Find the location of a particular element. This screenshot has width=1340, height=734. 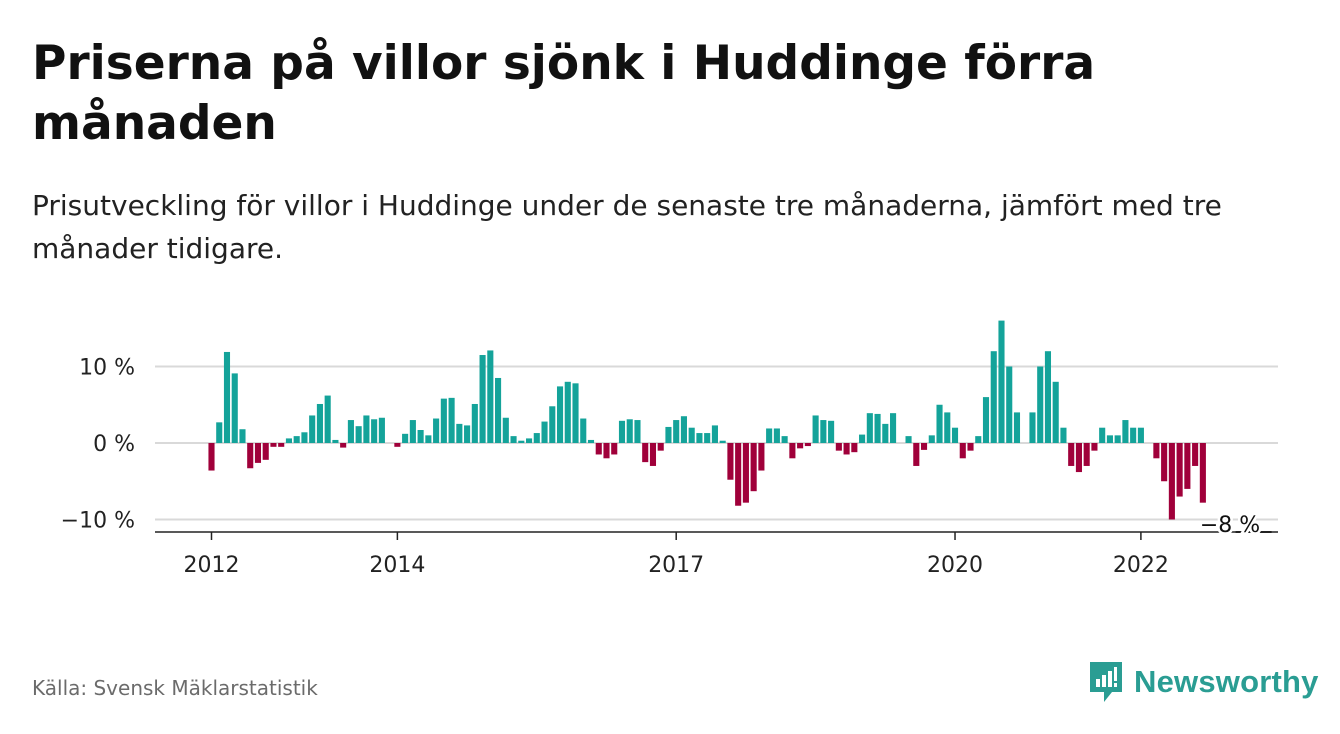

y-tick-label: 0 % is located at coordinates (114, 444).